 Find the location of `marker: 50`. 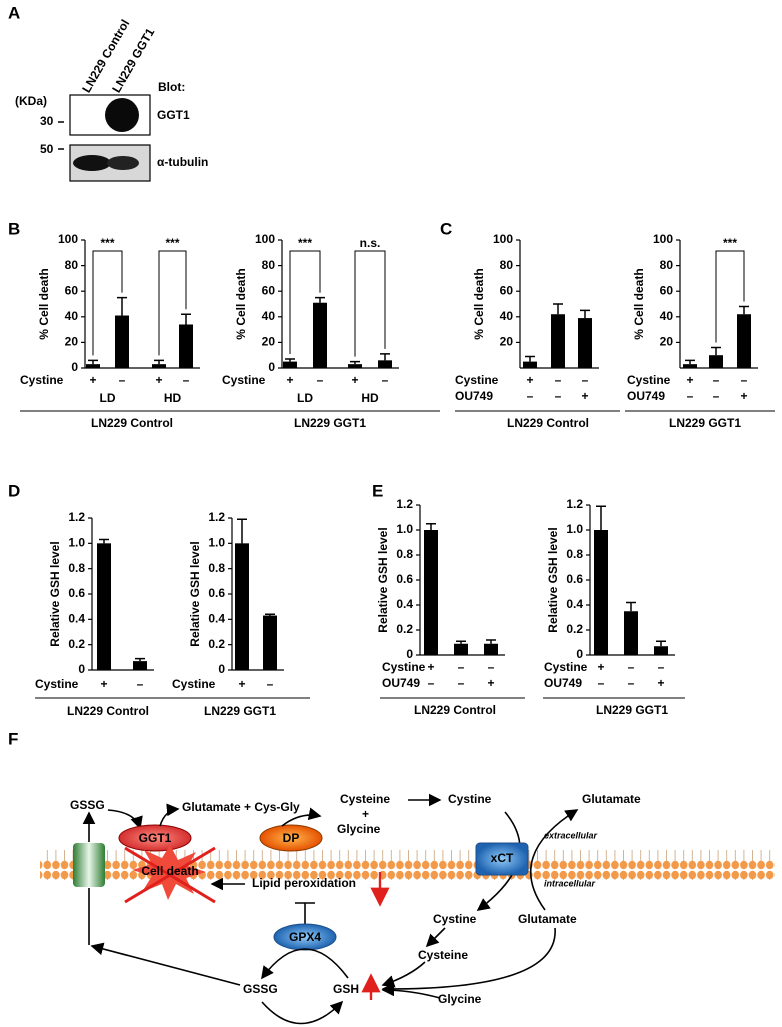

marker: 50 is located at coordinates (47, 149).